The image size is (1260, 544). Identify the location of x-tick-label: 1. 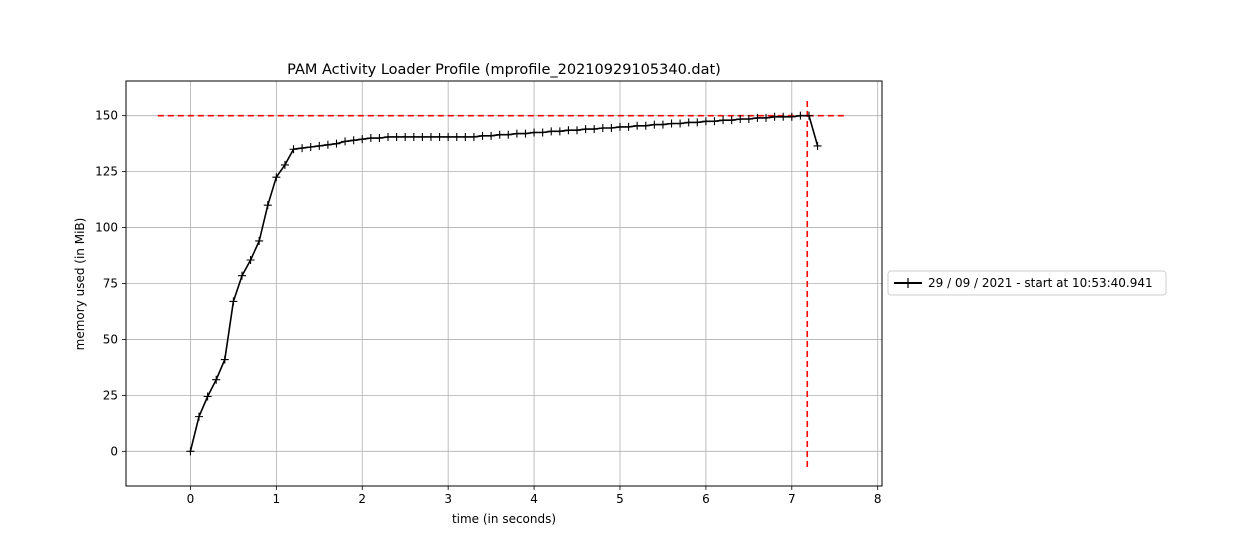
(277, 499).